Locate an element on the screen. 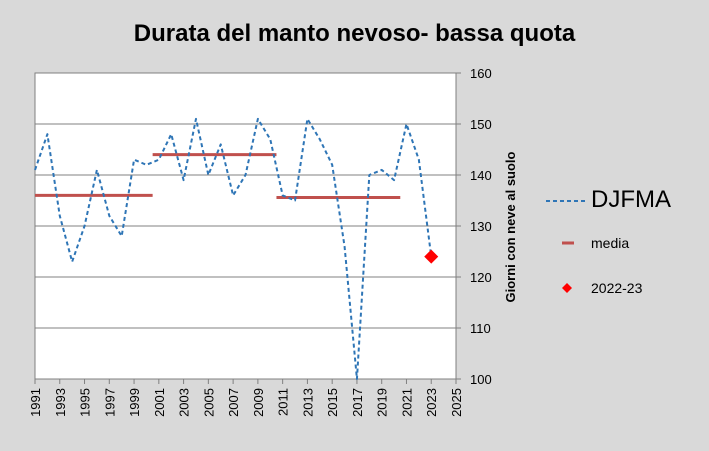  y-tick-label: 160 is located at coordinates (481, 73).